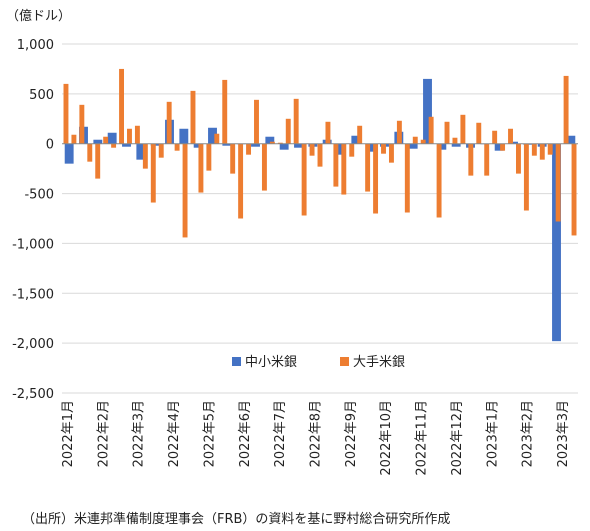  I want to click on x-tick-label: 2022年6月, so click(245, 433).